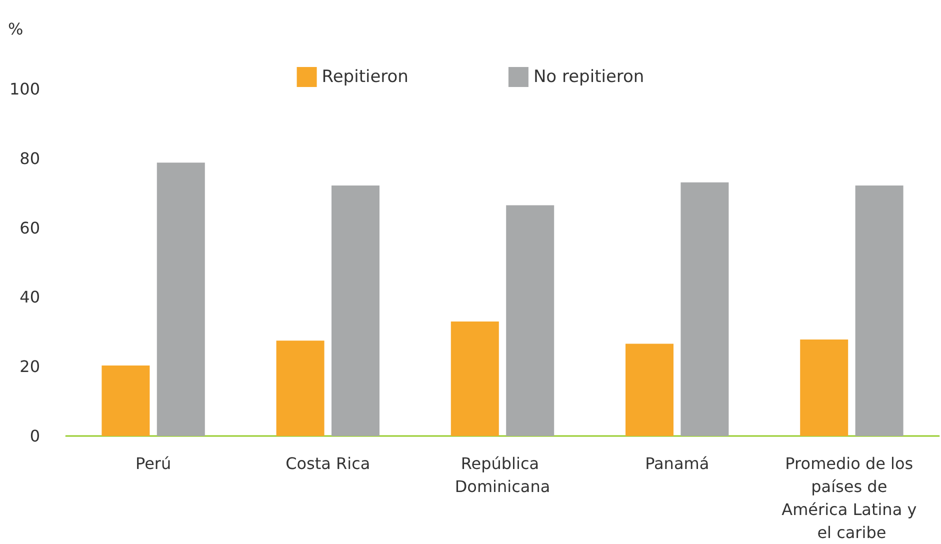  What do you see at coordinates (30, 366) in the screenshot?
I see `y-tick-label: 20` at bounding box center [30, 366].